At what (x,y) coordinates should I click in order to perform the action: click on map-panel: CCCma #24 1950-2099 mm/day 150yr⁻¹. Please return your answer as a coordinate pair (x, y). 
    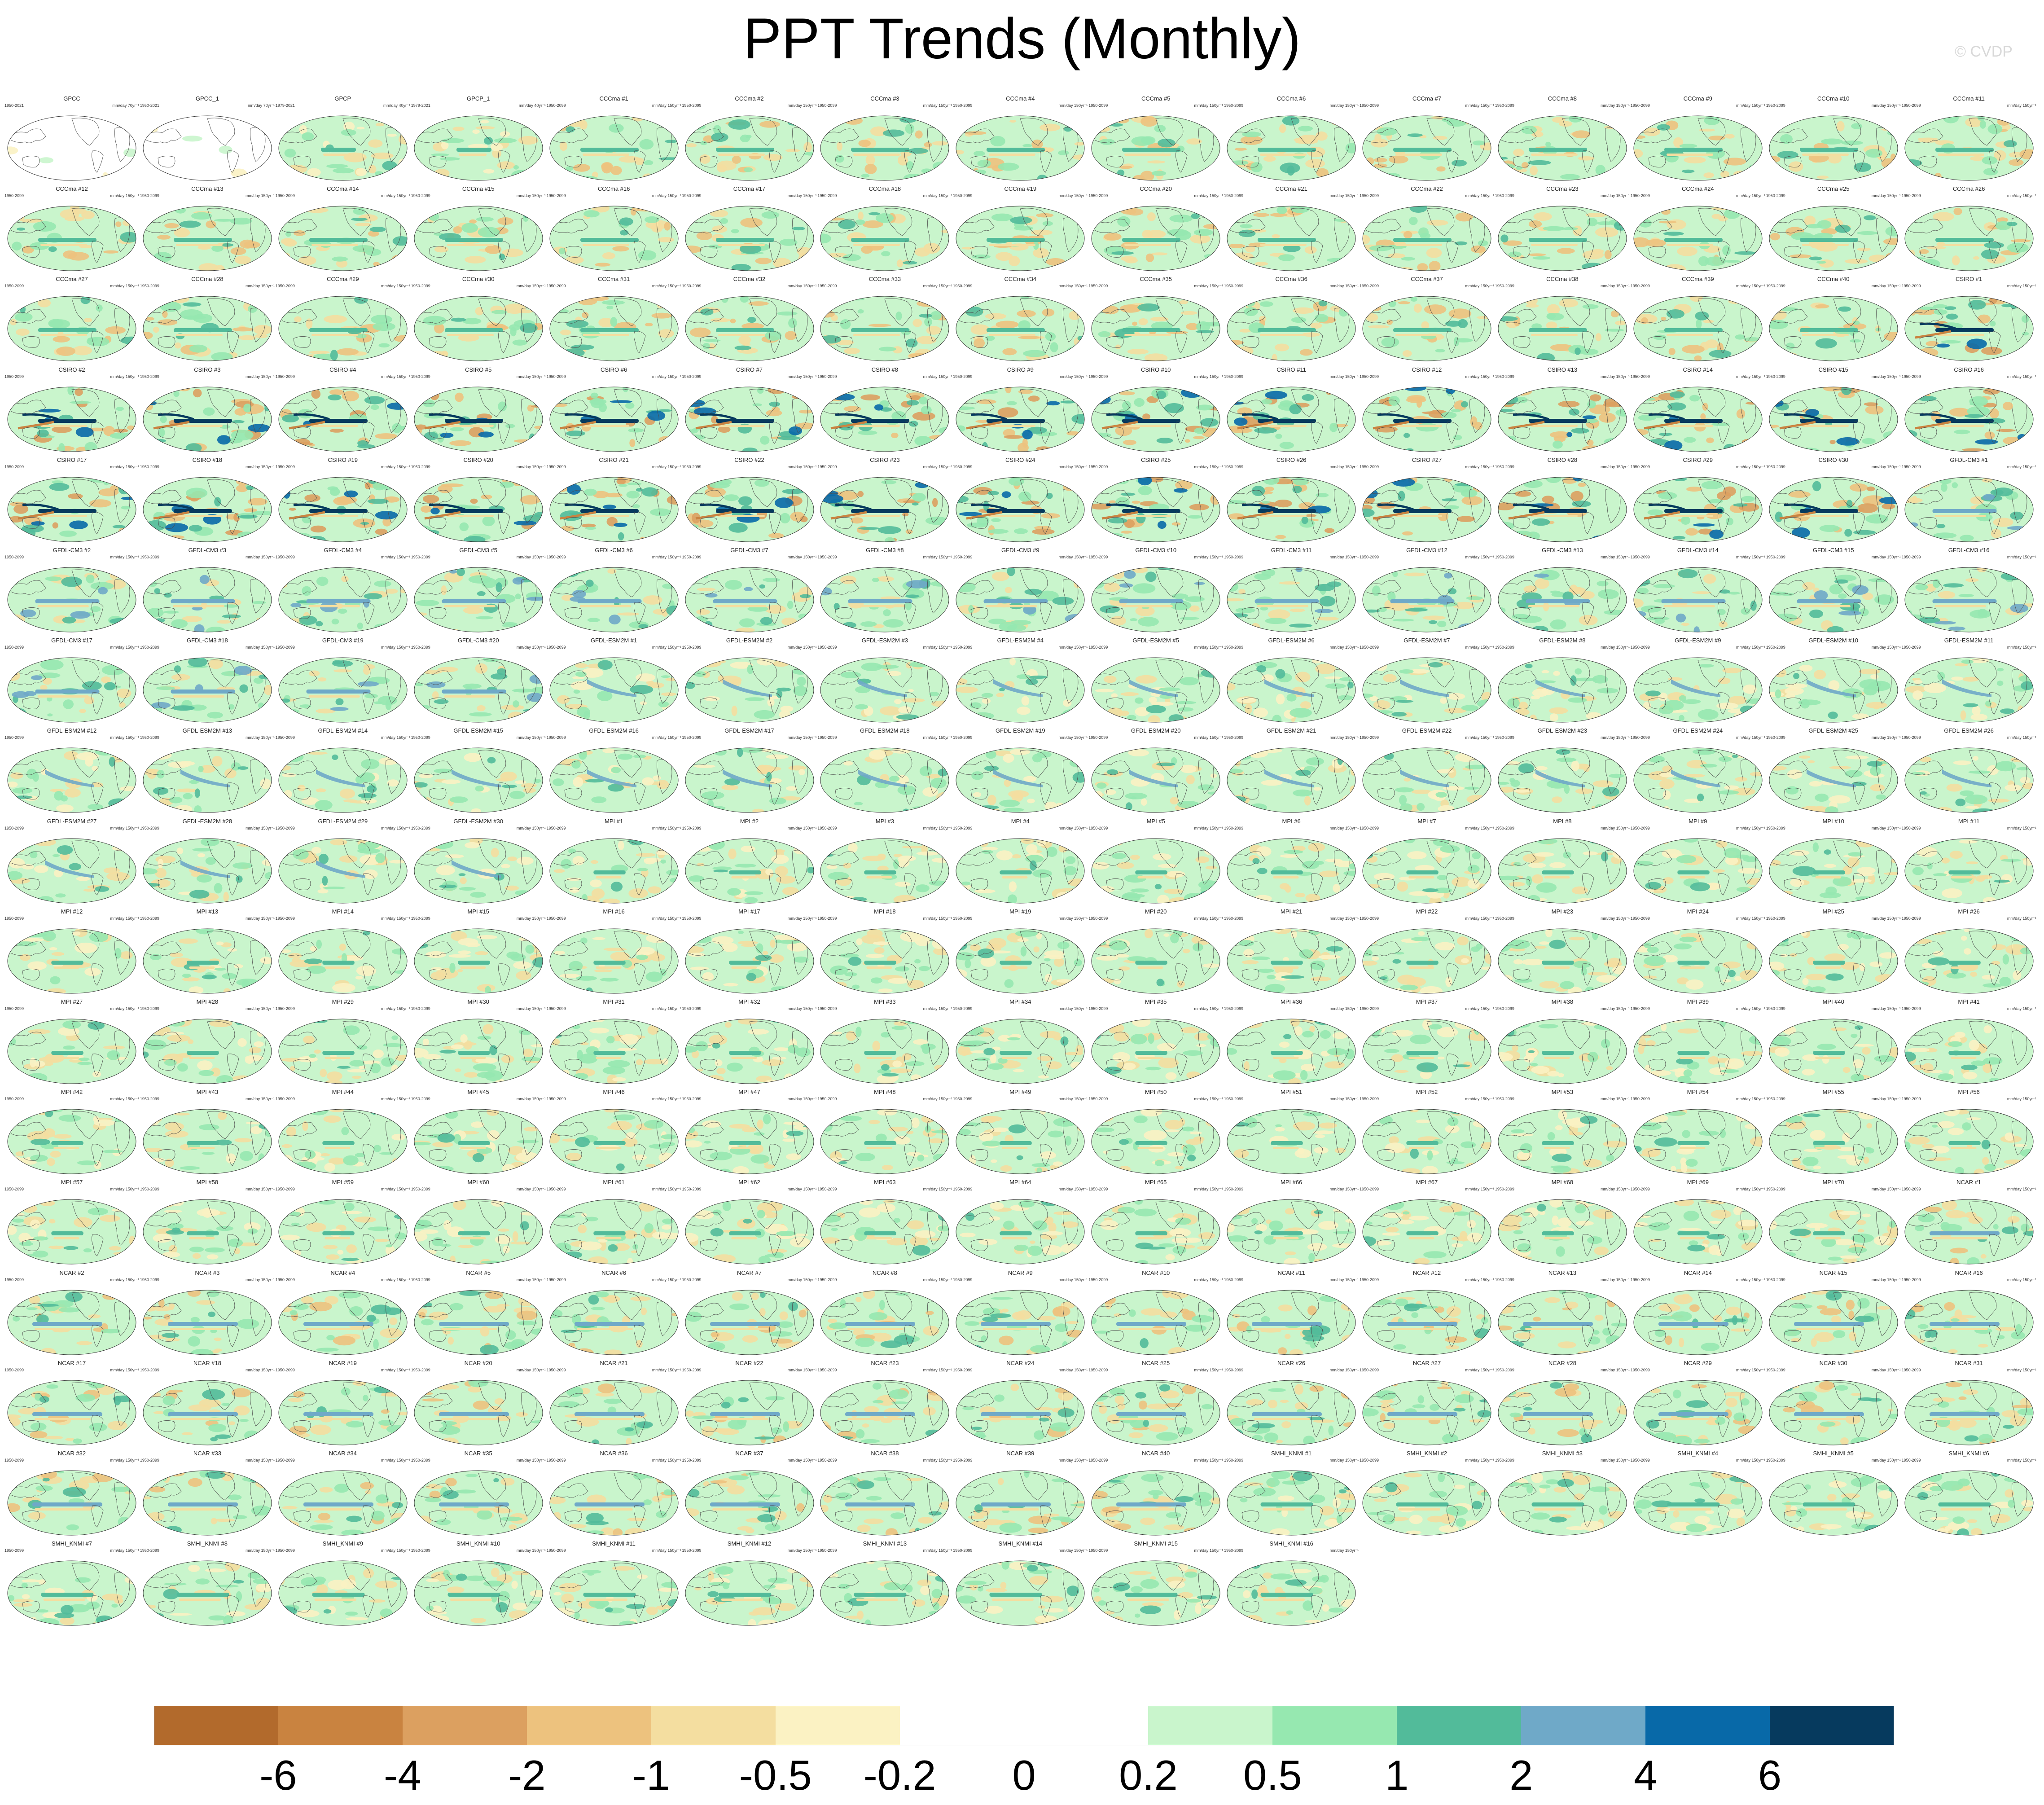
    Looking at the image, I should click on (1698, 230).